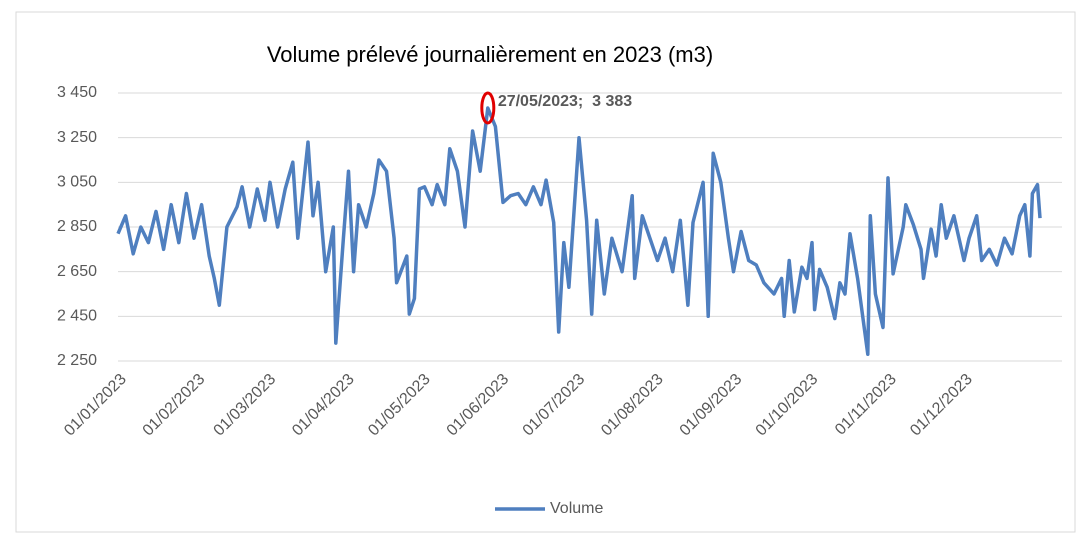 Image resolution: width=1090 pixels, height=544 pixels. What do you see at coordinates (565, 101) in the screenshot?
I see `annotation-label: 27/05/2023; 3 383` at bounding box center [565, 101].